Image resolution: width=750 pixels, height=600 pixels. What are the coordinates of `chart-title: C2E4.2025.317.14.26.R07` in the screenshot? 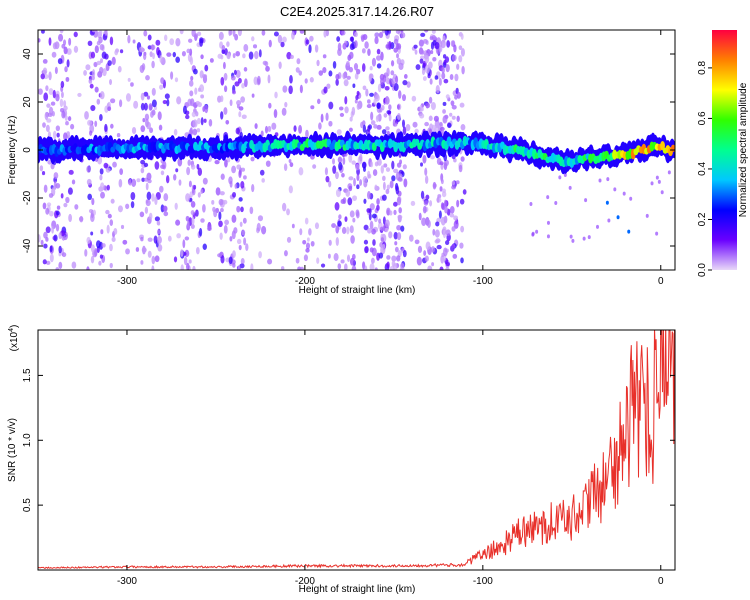 It's located at (357, 11).